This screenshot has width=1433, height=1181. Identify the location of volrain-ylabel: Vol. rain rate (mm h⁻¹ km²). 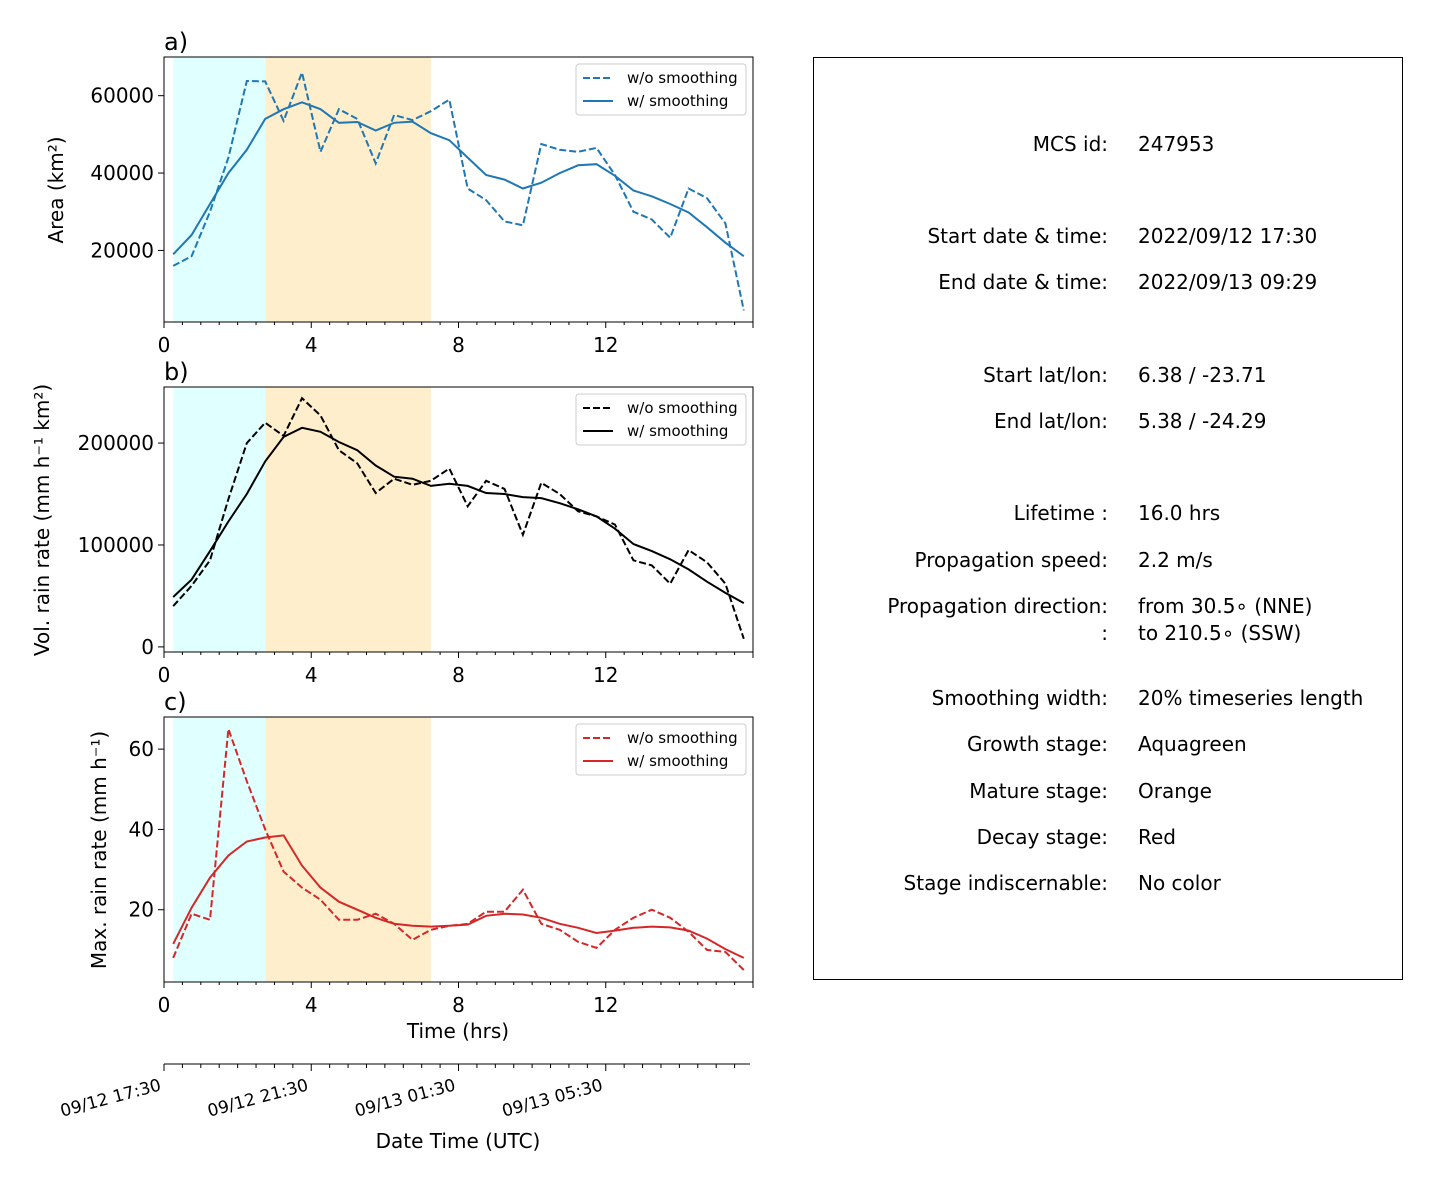
(42, 520).